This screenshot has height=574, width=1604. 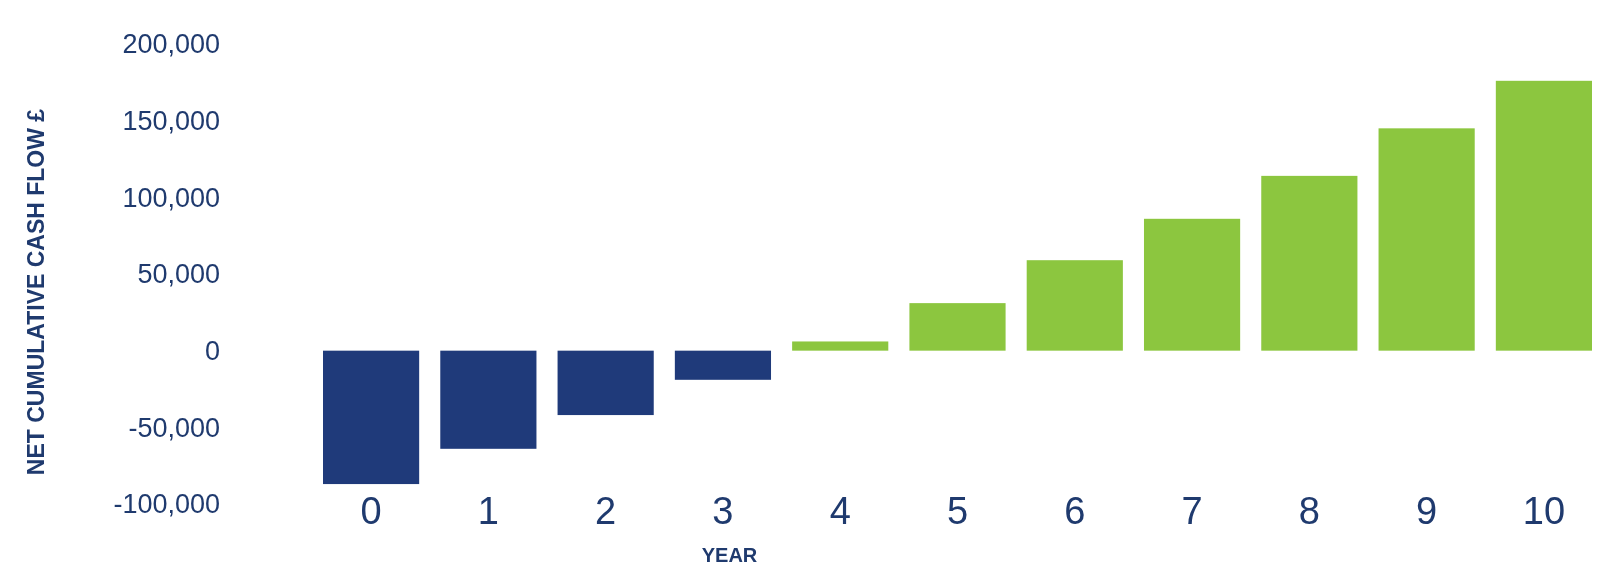 What do you see at coordinates (178, 274) in the screenshot?
I see `y-tick-label: 50,000` at bounding box center [178, 274].